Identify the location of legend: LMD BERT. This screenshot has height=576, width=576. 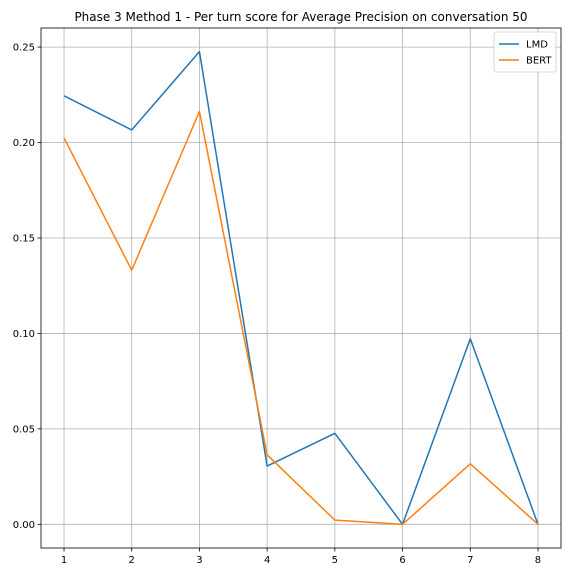
(525, 52).